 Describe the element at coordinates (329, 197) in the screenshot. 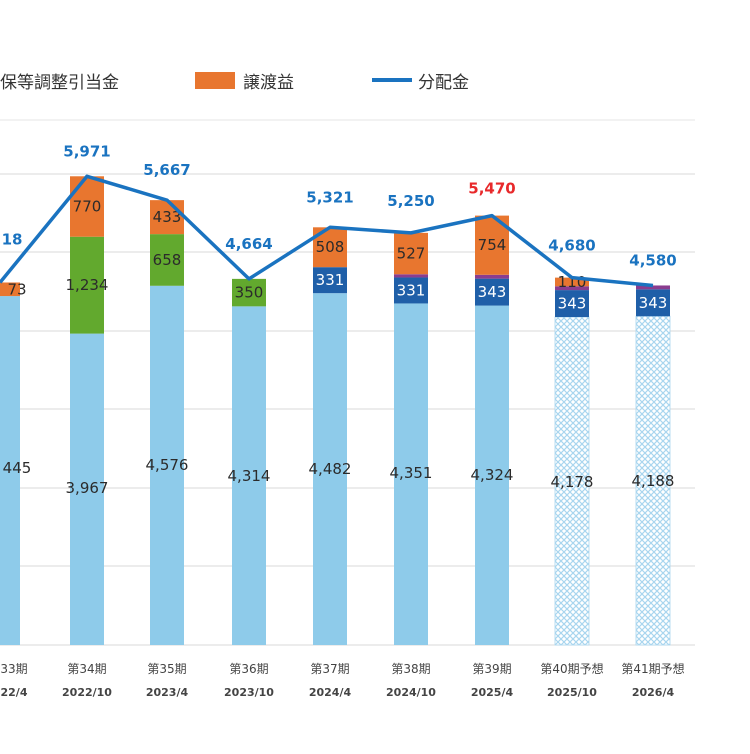

I see `distribution-label-37: 5,321` at that location.